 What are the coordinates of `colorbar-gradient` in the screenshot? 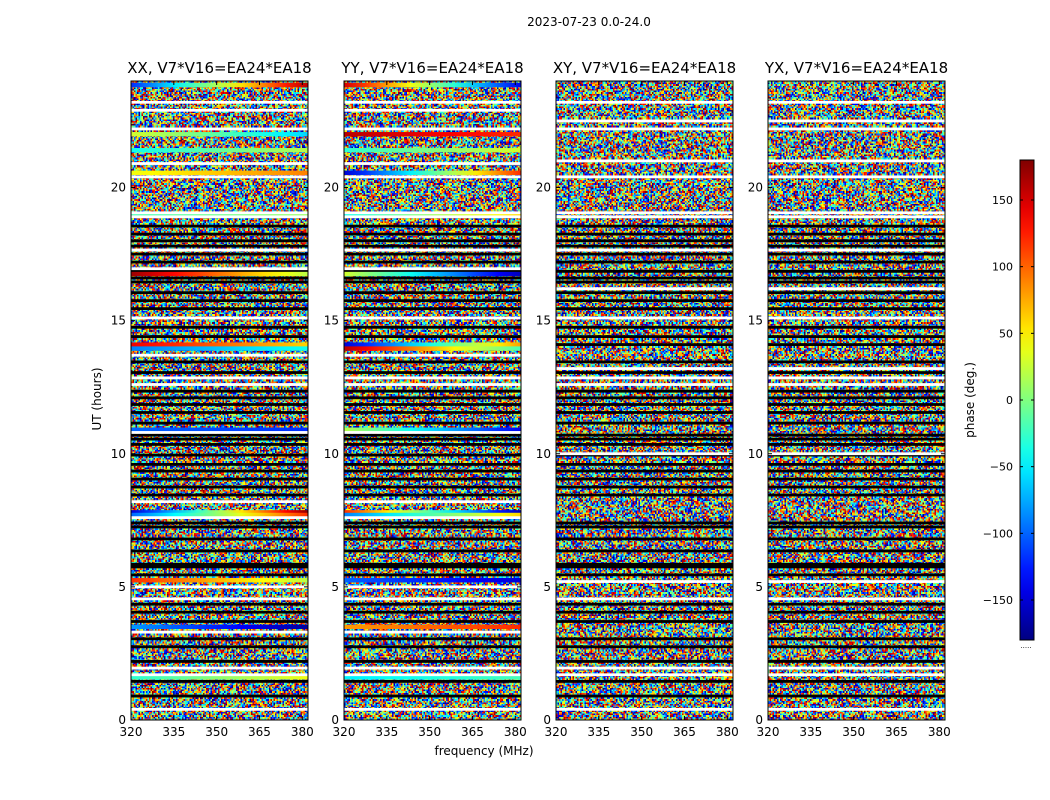 It's located at (1027, 400).